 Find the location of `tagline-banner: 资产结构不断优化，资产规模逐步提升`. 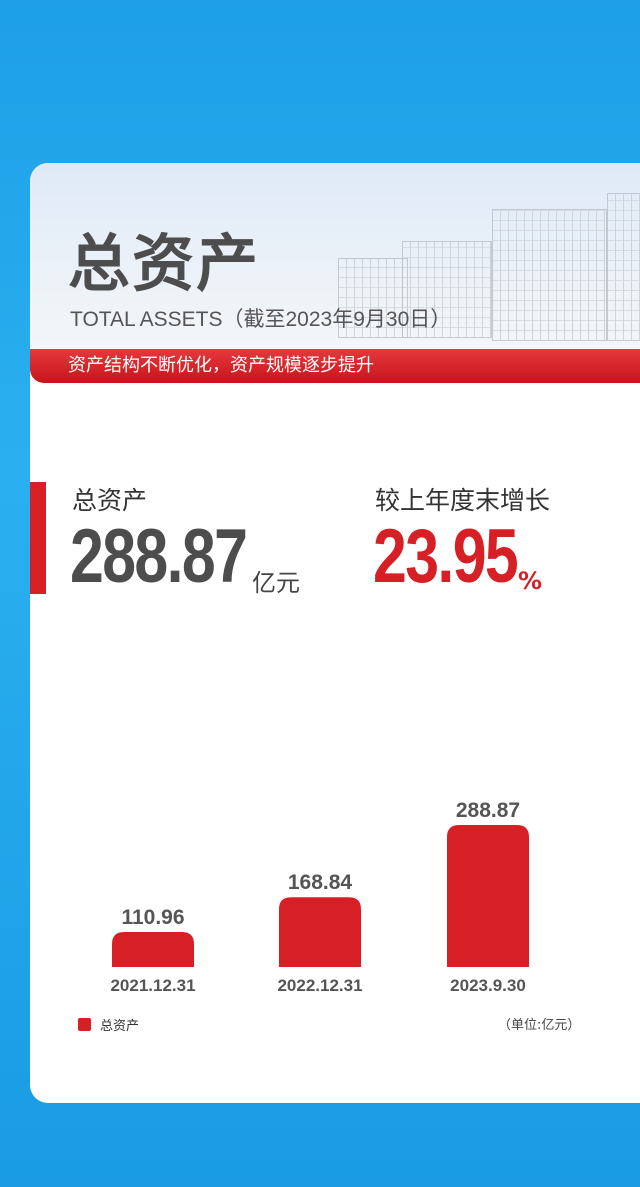

tagline-banner: 资产结构不断优化，资产规模逐步提升 is located at coordinates (335, 366).